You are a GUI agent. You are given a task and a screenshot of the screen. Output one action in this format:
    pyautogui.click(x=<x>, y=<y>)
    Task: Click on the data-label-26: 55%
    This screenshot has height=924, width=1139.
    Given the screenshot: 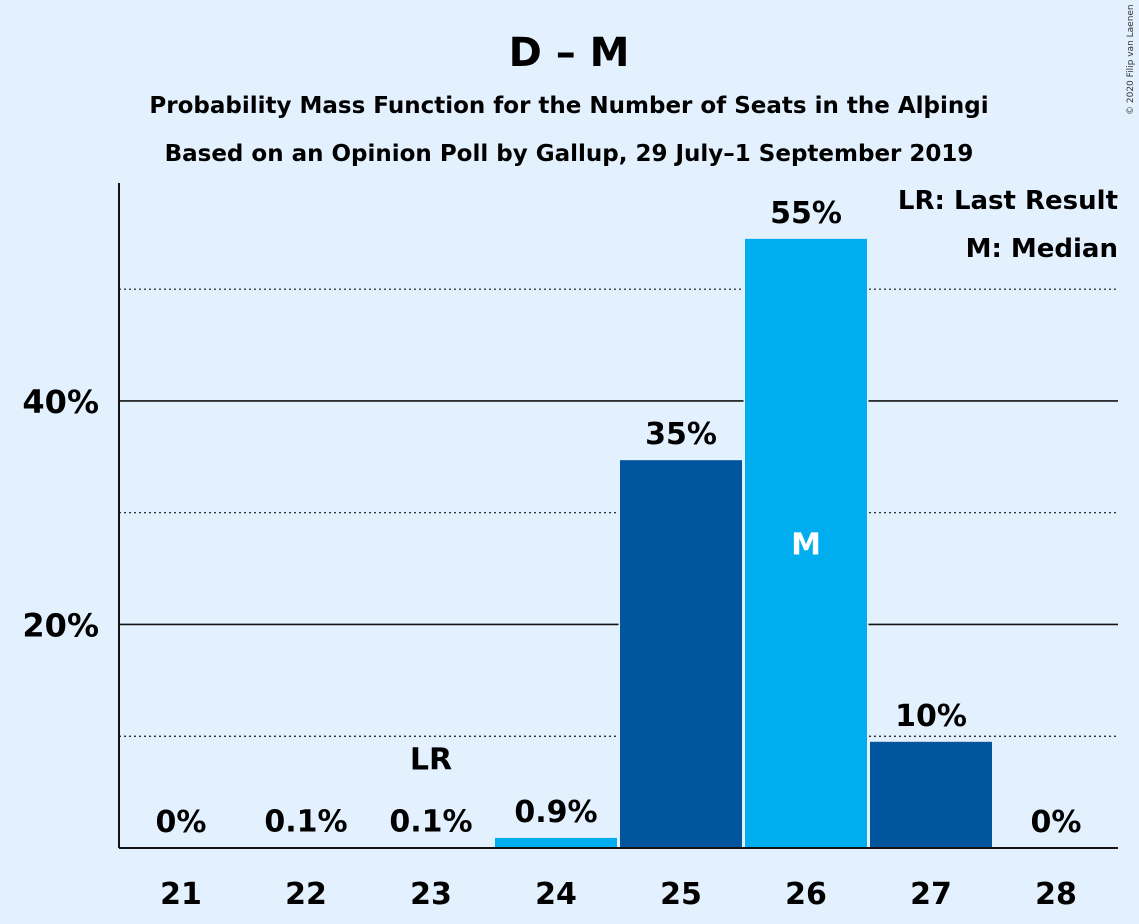 What is the action you would take?
    pyautogui.click(x=806, y=213)
    